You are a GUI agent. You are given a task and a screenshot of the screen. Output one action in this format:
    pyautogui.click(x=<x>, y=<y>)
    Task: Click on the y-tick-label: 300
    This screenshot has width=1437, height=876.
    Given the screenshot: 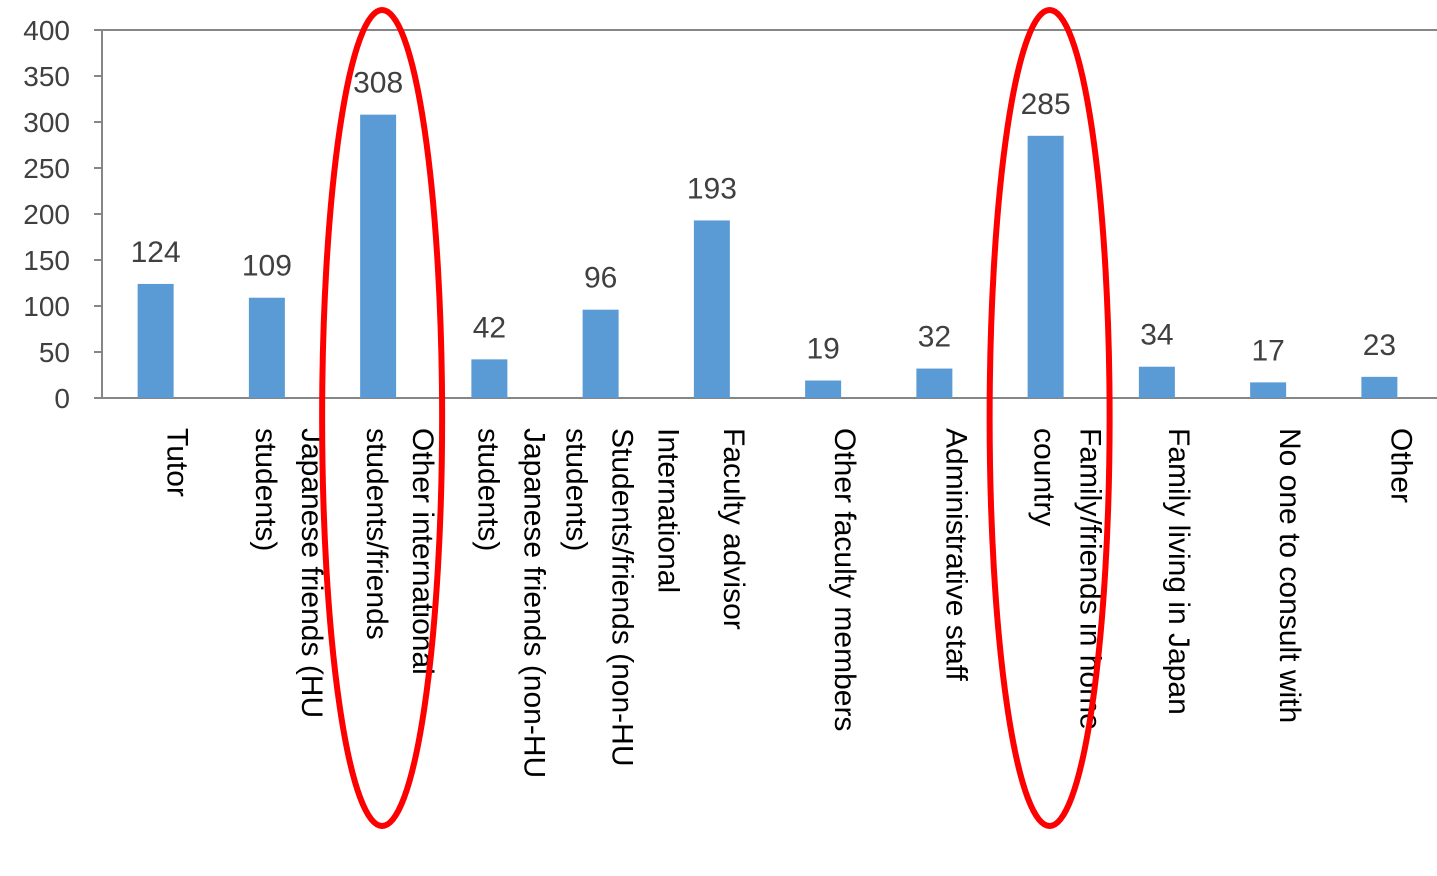 What is the action you would take?
    pyautogui.click(x=46, y=122)
    